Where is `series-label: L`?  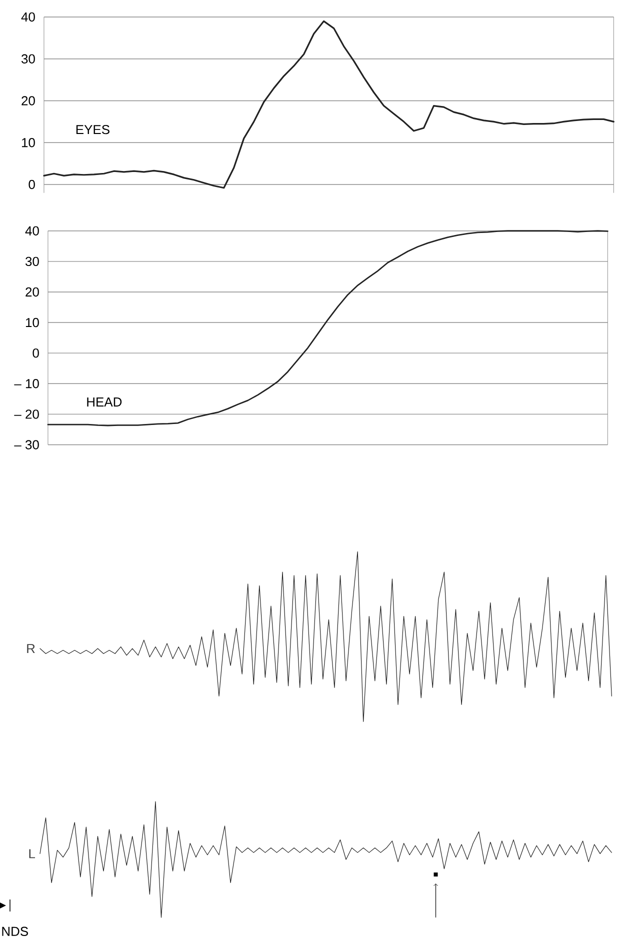
series-label: L is located at coordinates (32, 853).